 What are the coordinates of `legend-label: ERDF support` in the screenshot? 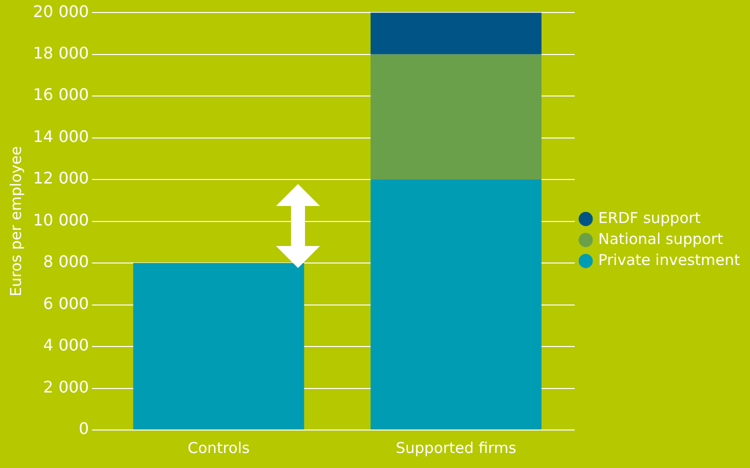 It's located at (649, 217).